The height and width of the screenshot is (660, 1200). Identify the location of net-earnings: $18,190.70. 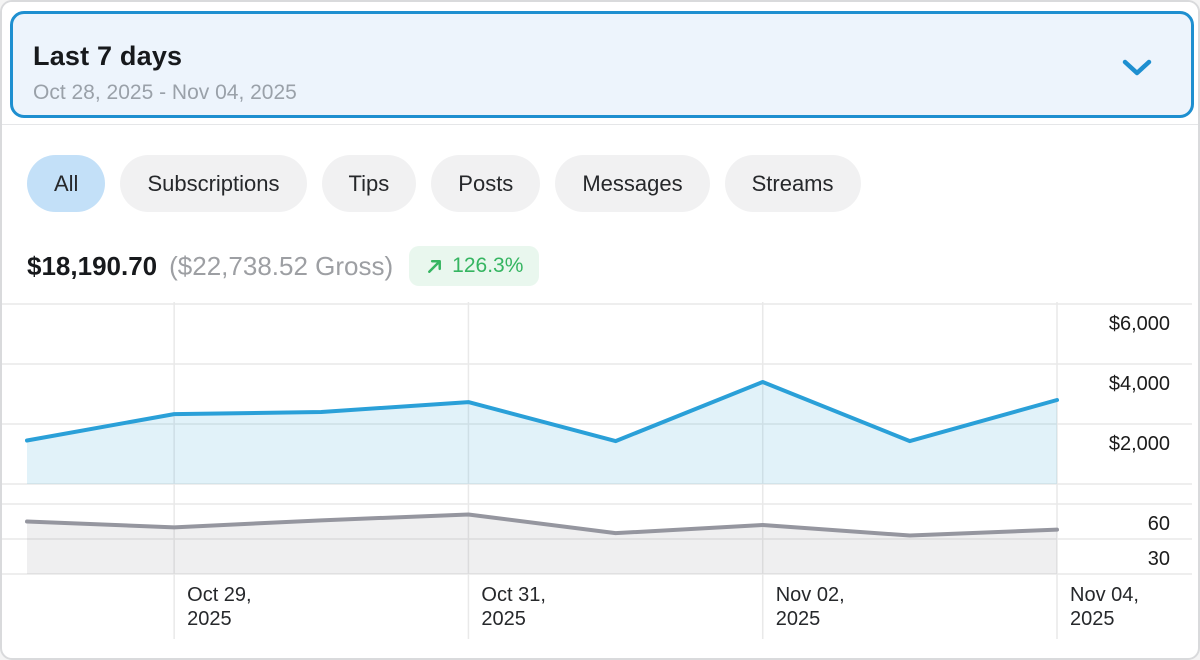
(92, 265).